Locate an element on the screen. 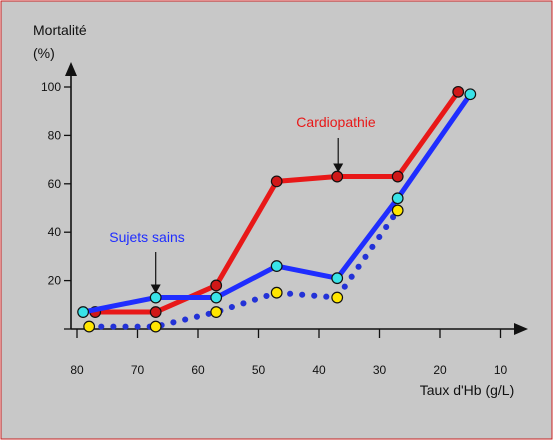  x-tick-label: 80 is located at coordinates (77, 370).